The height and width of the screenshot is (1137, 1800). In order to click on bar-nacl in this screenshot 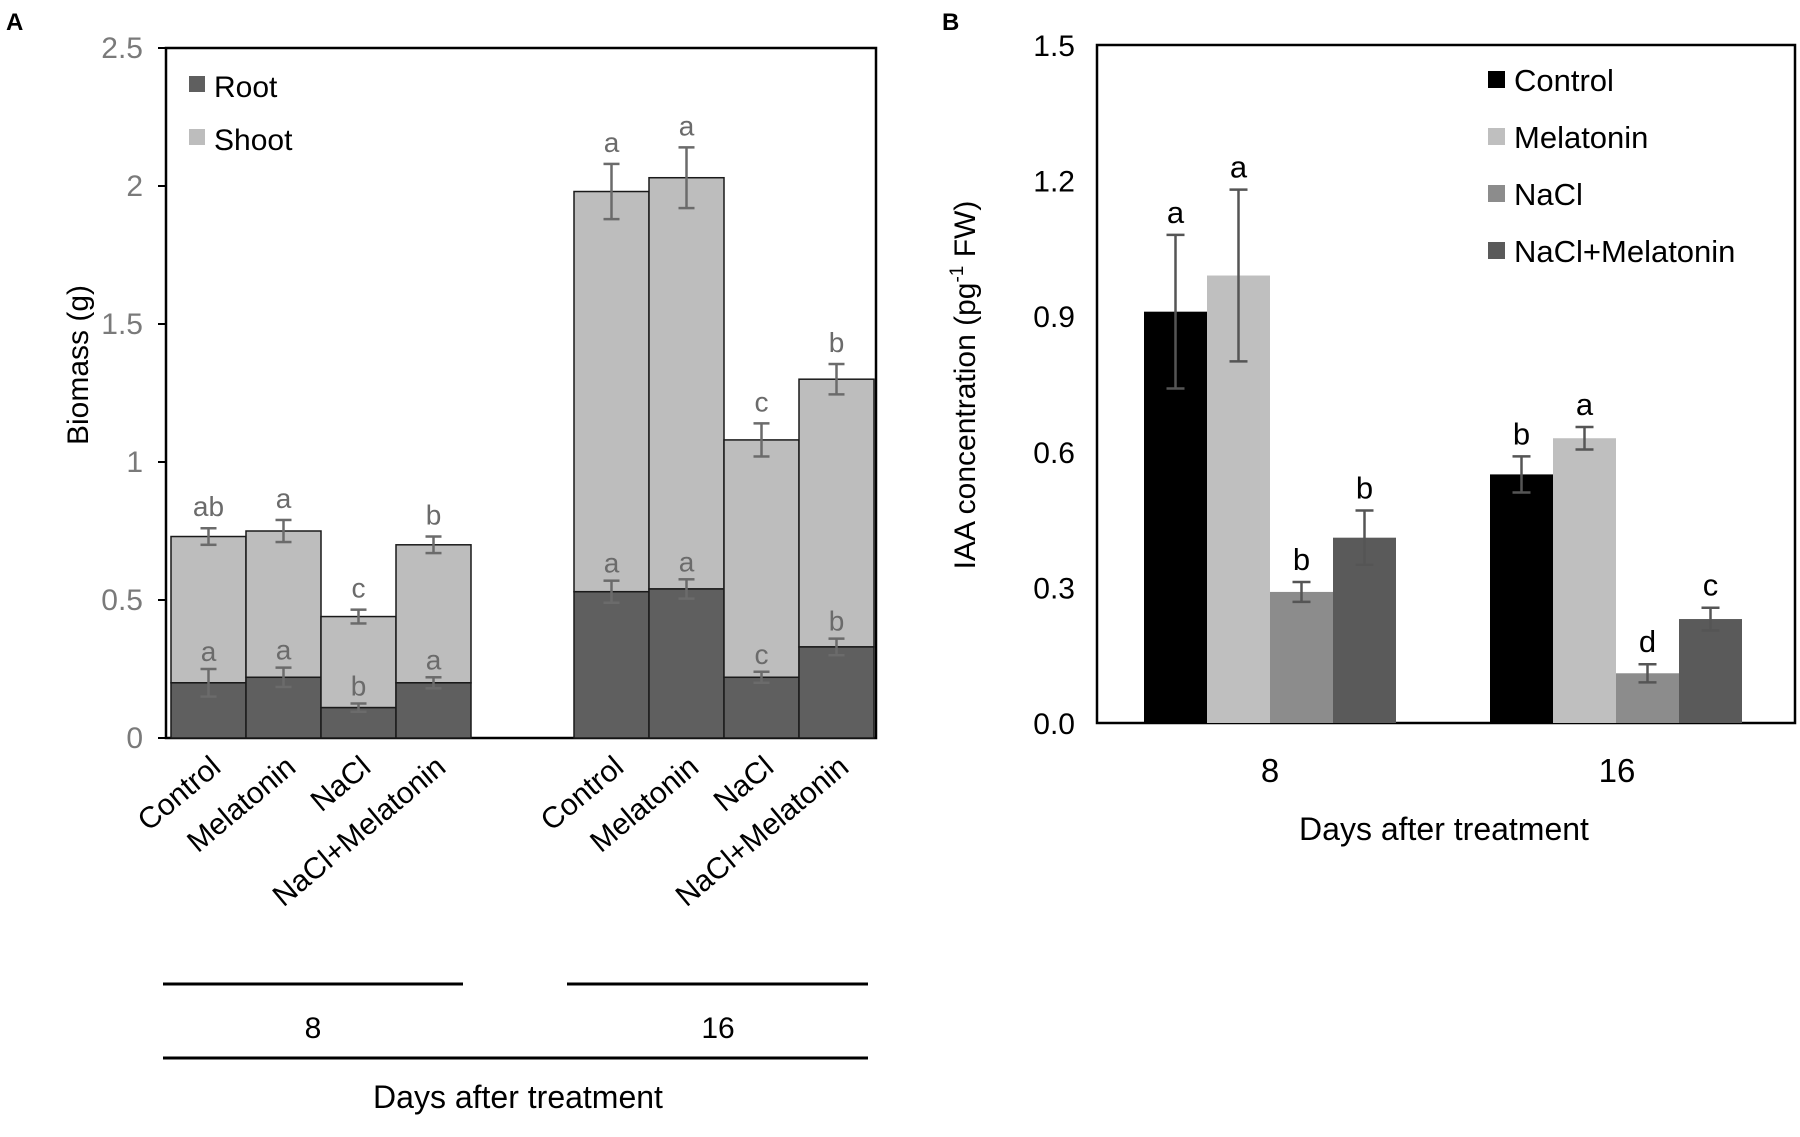, I will do `click(1301, 657)`.